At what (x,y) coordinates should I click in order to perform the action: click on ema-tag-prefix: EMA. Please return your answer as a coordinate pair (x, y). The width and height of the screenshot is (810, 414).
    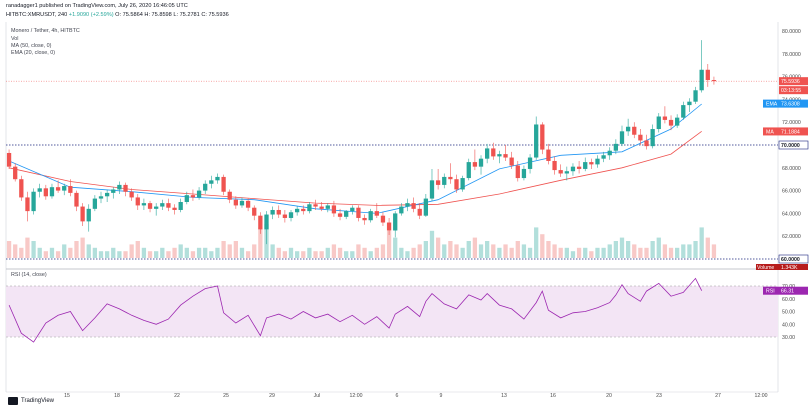
    Looking at the image, I should click on (772, 105).